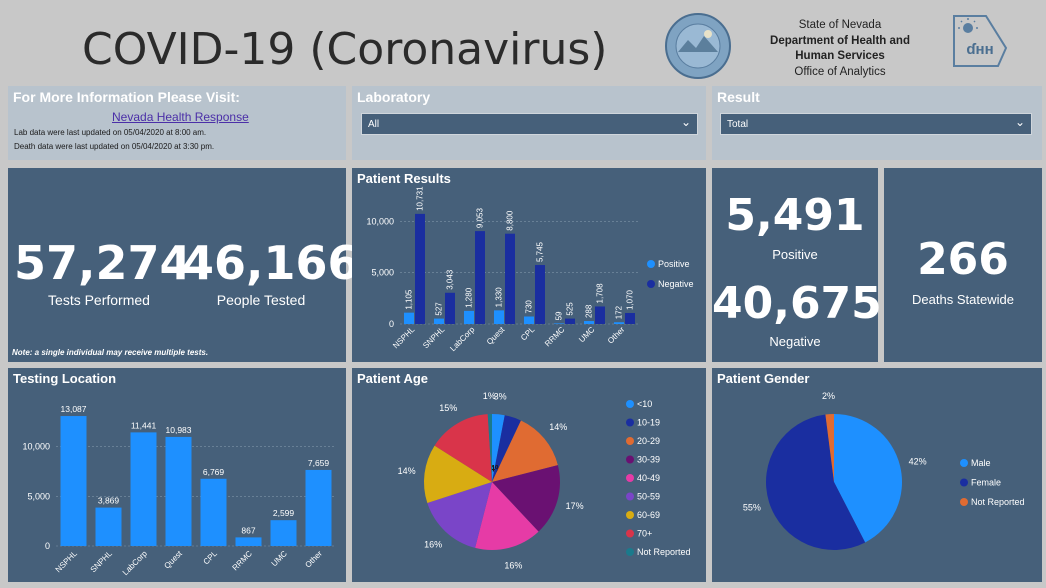 The image size is (1046, 588). Describe the element at coordinates (876, 124) in the screenshot. I see `result-dropdown: Total ⌄` at that location.